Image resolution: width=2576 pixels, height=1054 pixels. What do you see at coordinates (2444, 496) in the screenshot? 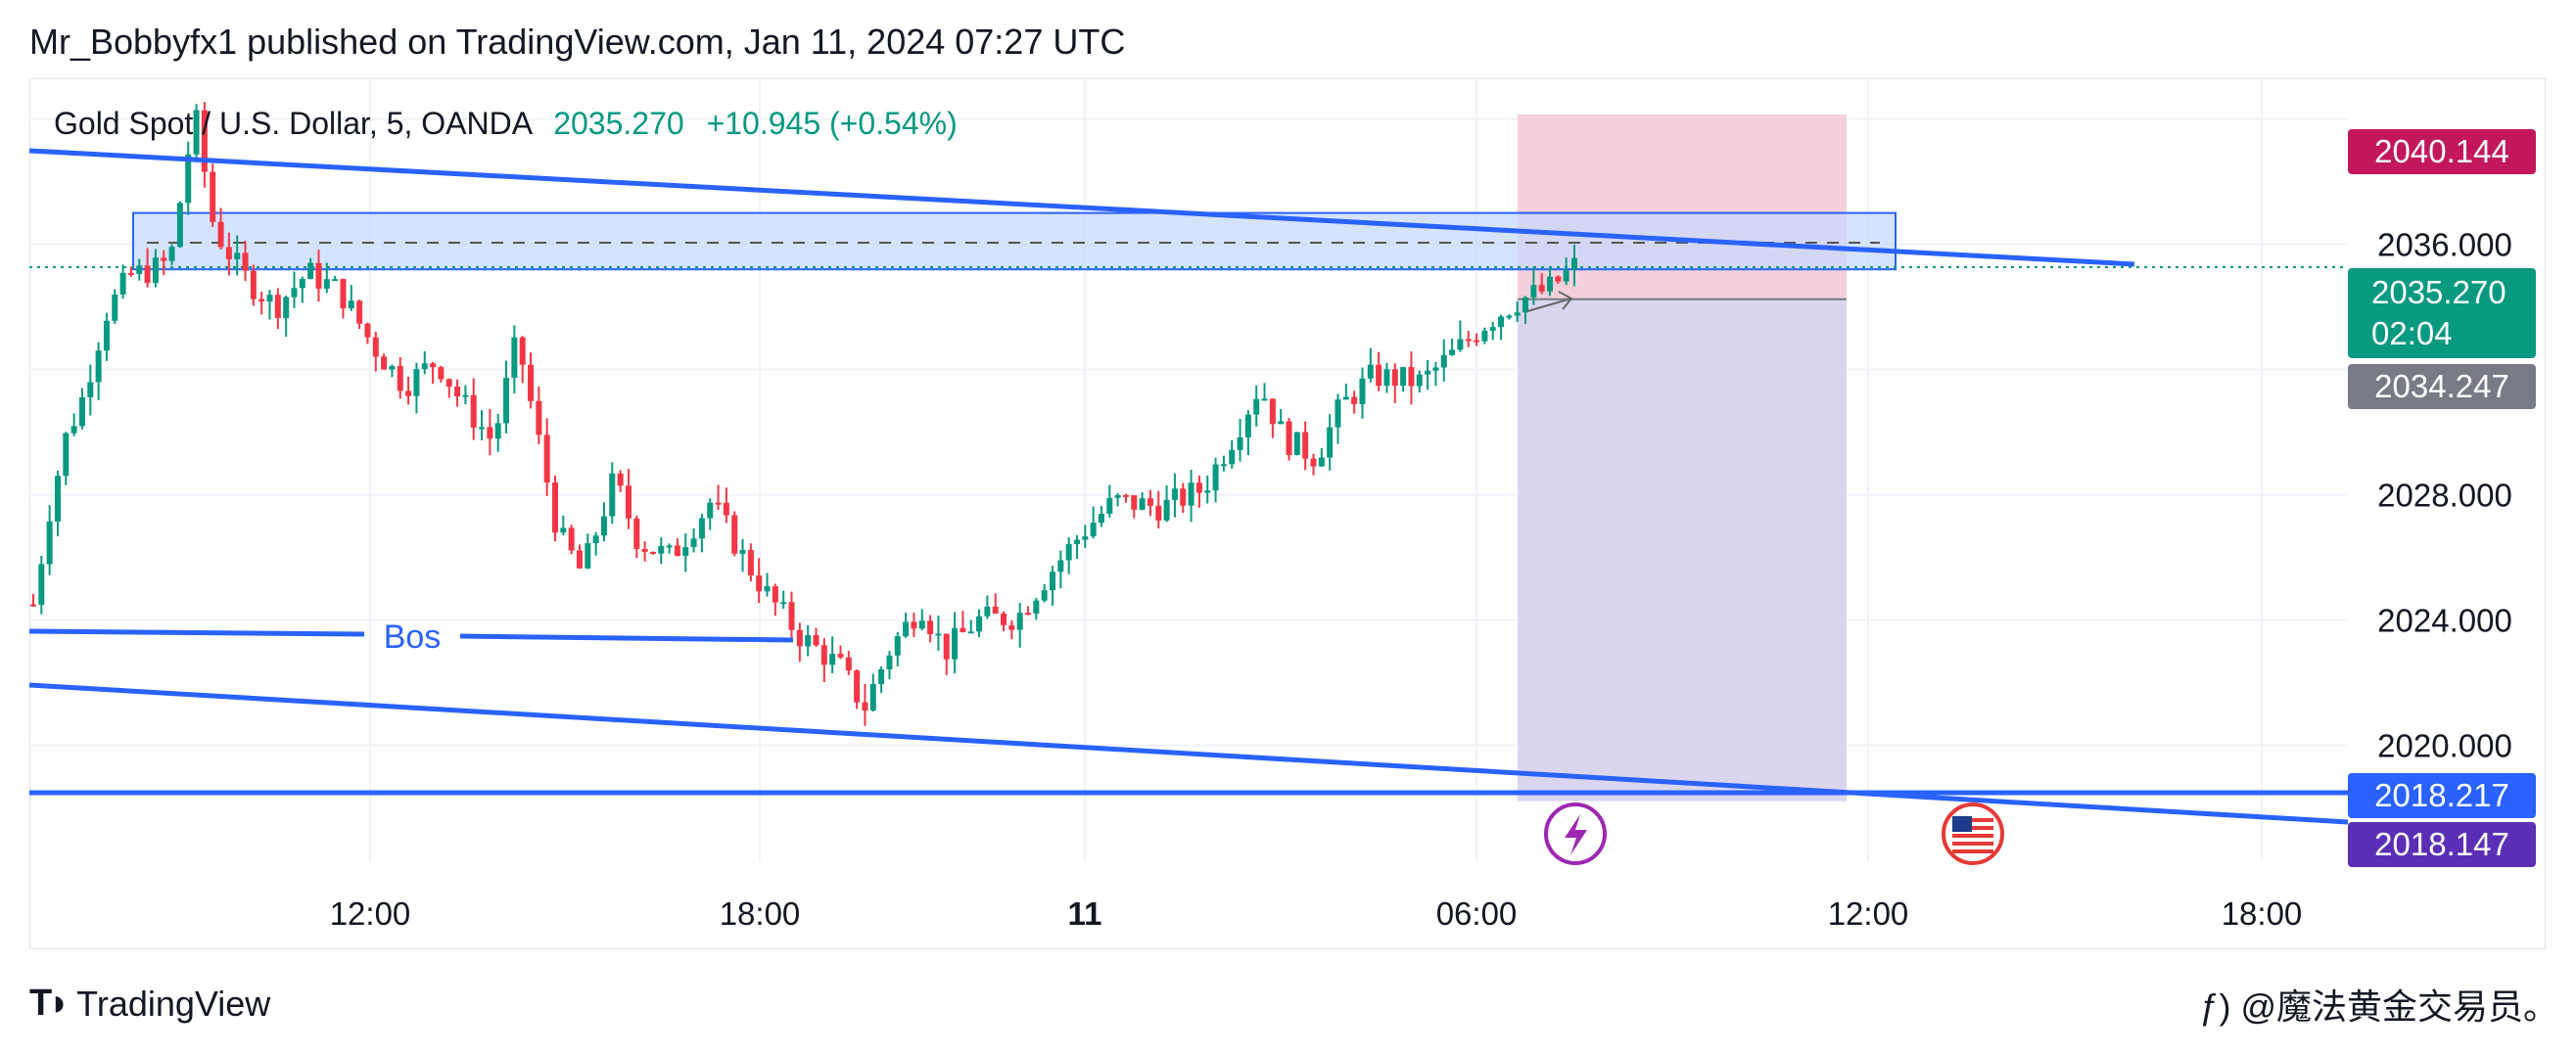
I see `y-tick-label: 2028.000` at bounding box center [2444, 496].